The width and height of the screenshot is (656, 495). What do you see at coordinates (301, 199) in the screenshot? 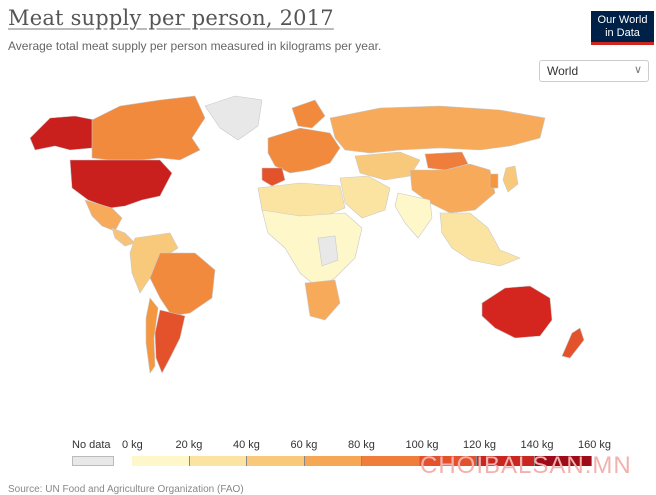
I see `country-africa-north` at bounding box center [301, 199].